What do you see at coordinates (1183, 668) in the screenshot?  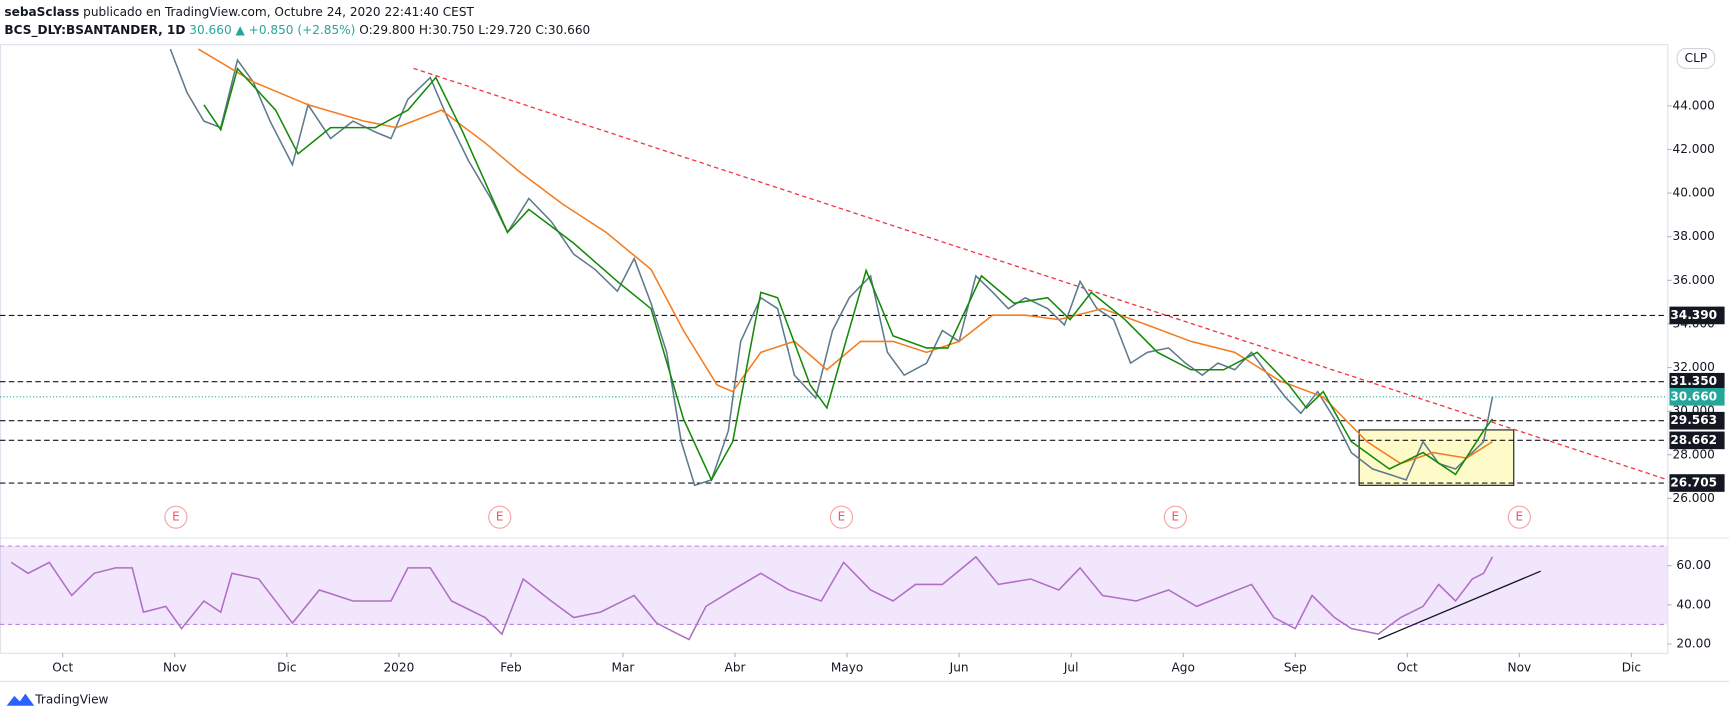 I see `x-tick-label: Ago` at bounding box center [1183, 668].